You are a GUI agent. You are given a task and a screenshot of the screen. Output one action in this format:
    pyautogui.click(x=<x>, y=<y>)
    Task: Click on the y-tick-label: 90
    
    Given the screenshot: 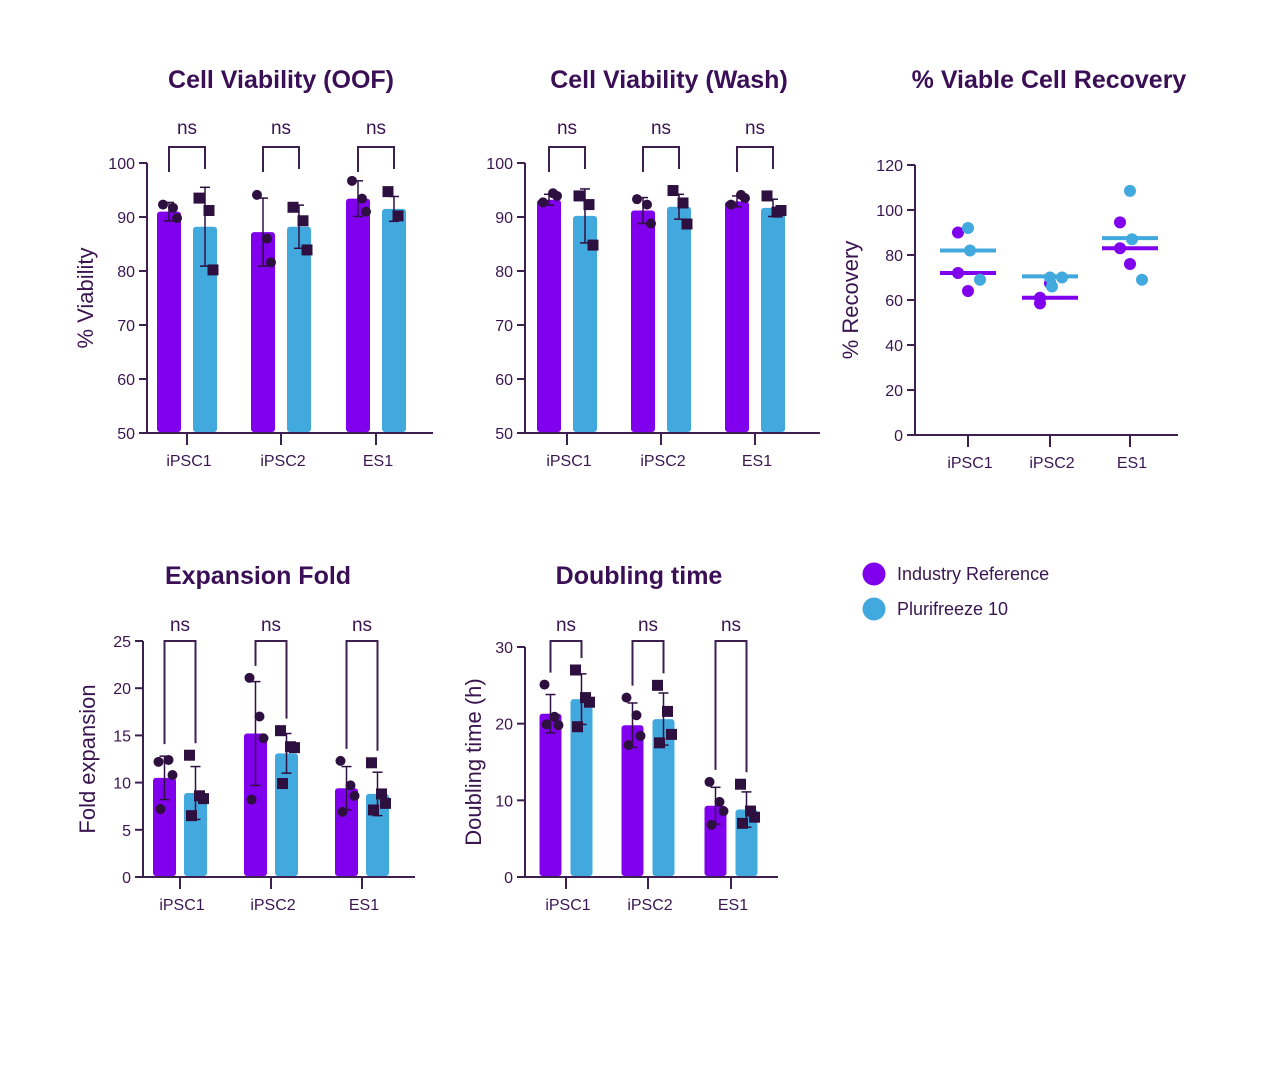 What is the action you would take?
    pyautogui.click(x=126, y=218)
    